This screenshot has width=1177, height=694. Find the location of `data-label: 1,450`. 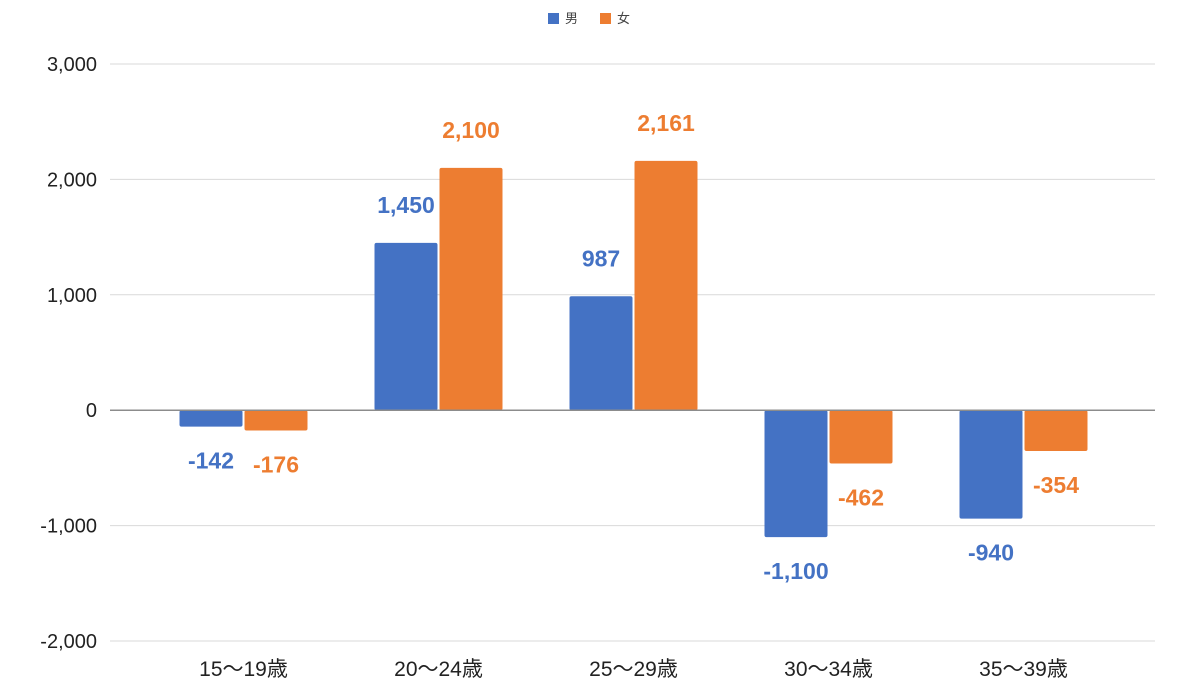

data-label: 1,450 is located at coordinates (406, 205).